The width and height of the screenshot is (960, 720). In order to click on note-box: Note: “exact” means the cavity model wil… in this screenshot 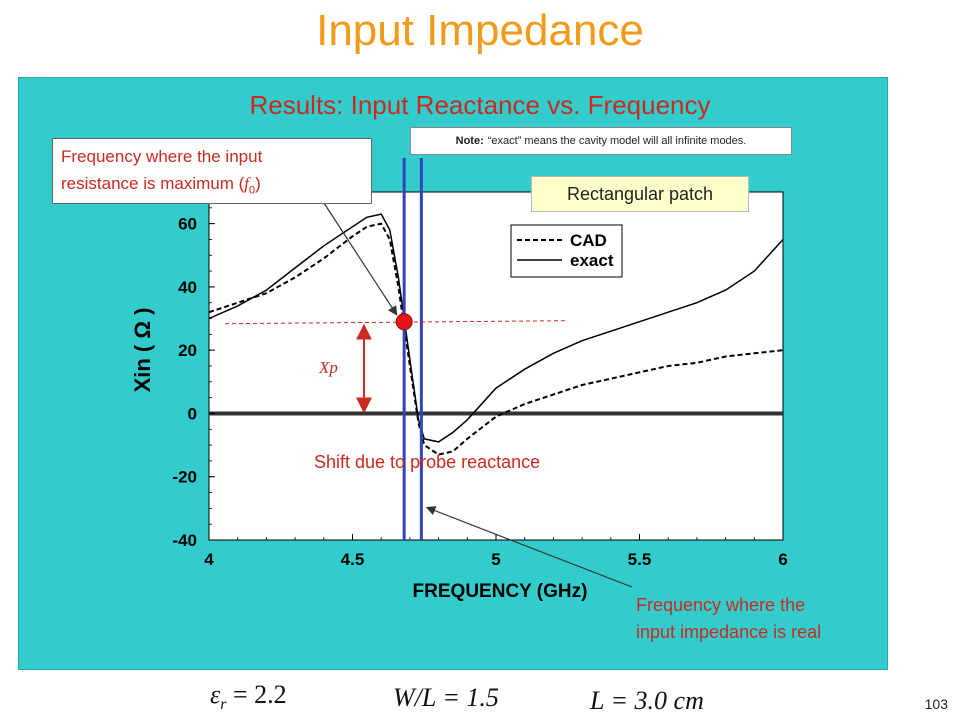, I will do `click(601, 141)`.